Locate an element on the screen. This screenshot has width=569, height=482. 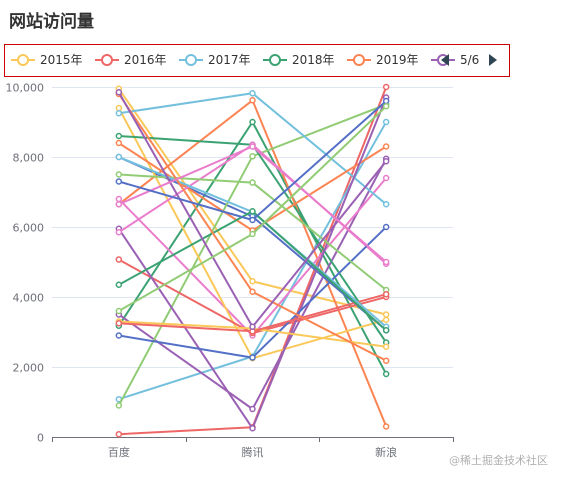
y-tick-label: 2,000 is located at coordinates (29, 368).